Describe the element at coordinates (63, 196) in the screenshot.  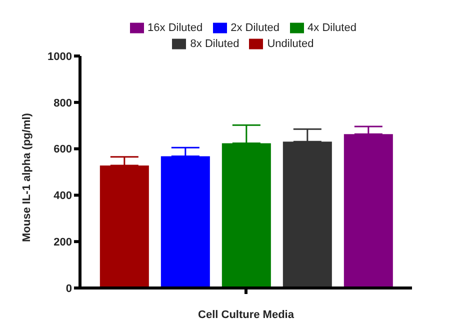
I see `y-tick-label: 400` at that location.